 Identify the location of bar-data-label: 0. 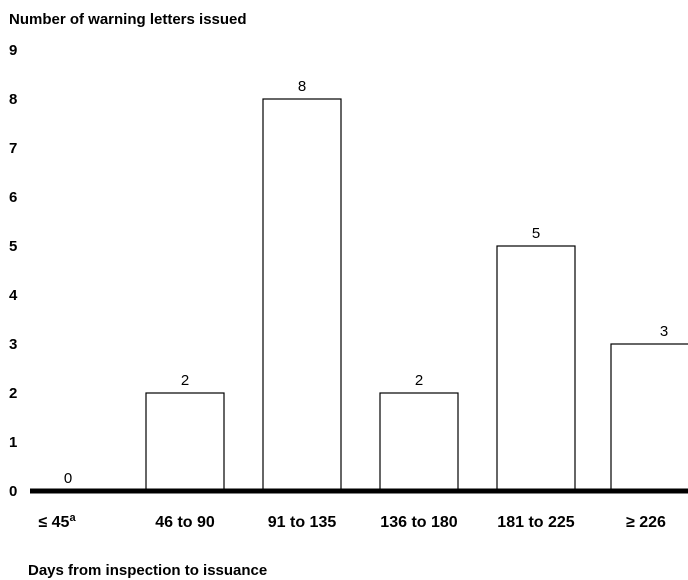
(68, 478).